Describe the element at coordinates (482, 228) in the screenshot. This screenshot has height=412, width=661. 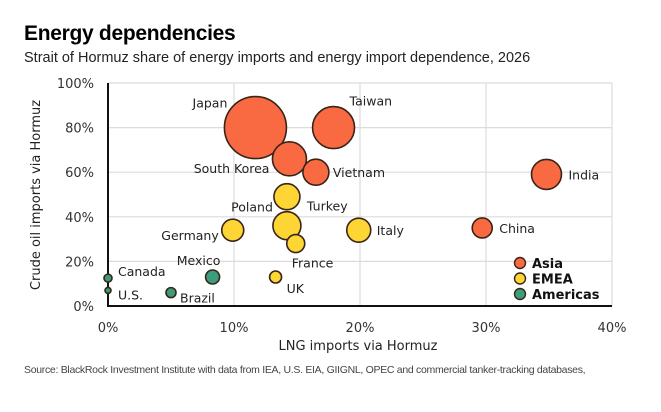
I see `point-china` at that location.